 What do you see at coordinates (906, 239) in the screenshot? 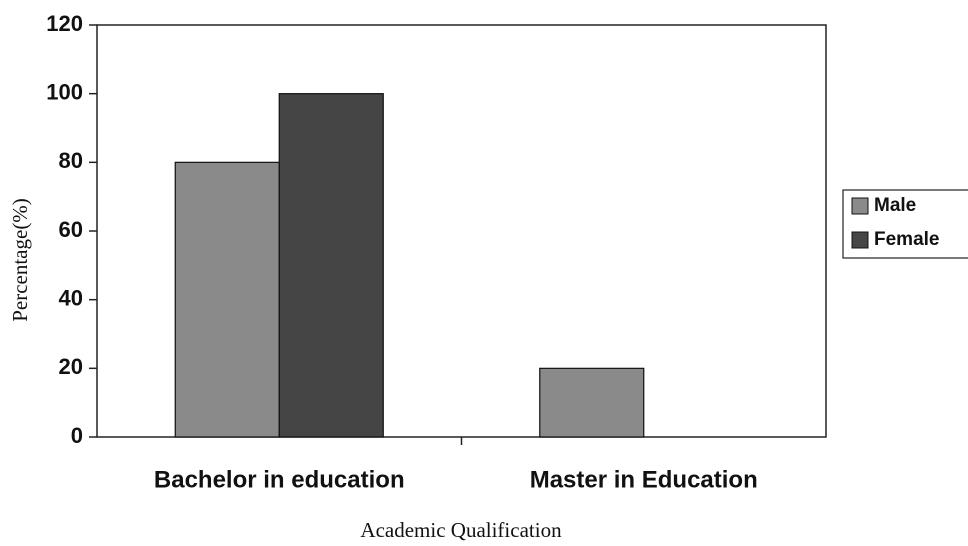
I see `legend-label: Female` at bounding box center [906, 239].